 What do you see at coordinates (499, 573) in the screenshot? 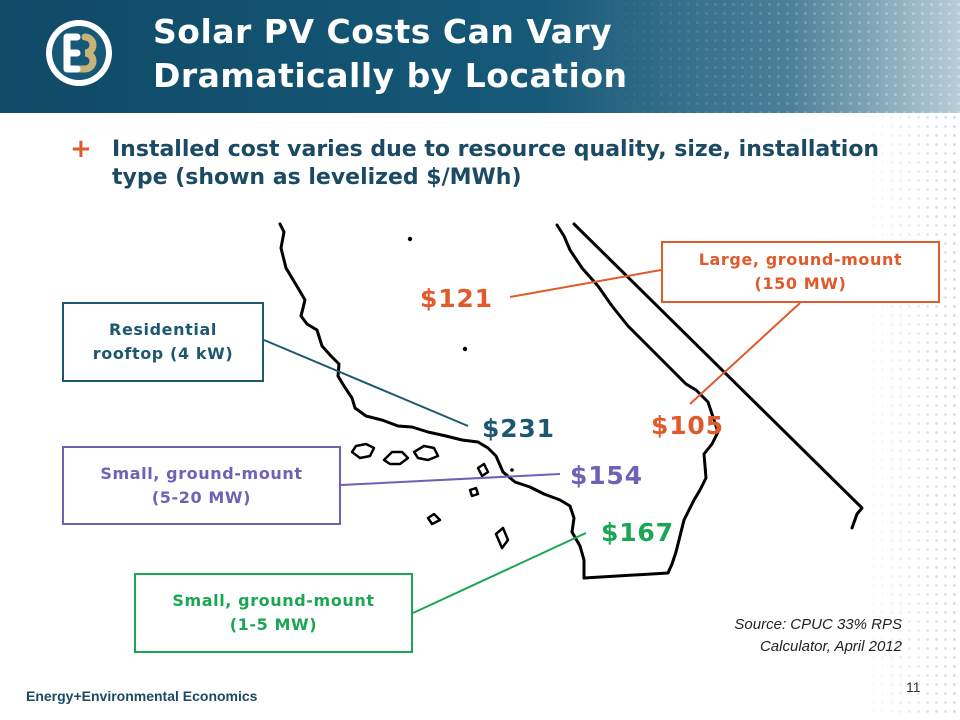
I see `leader-line-small15` at bounding box center [499, 573].